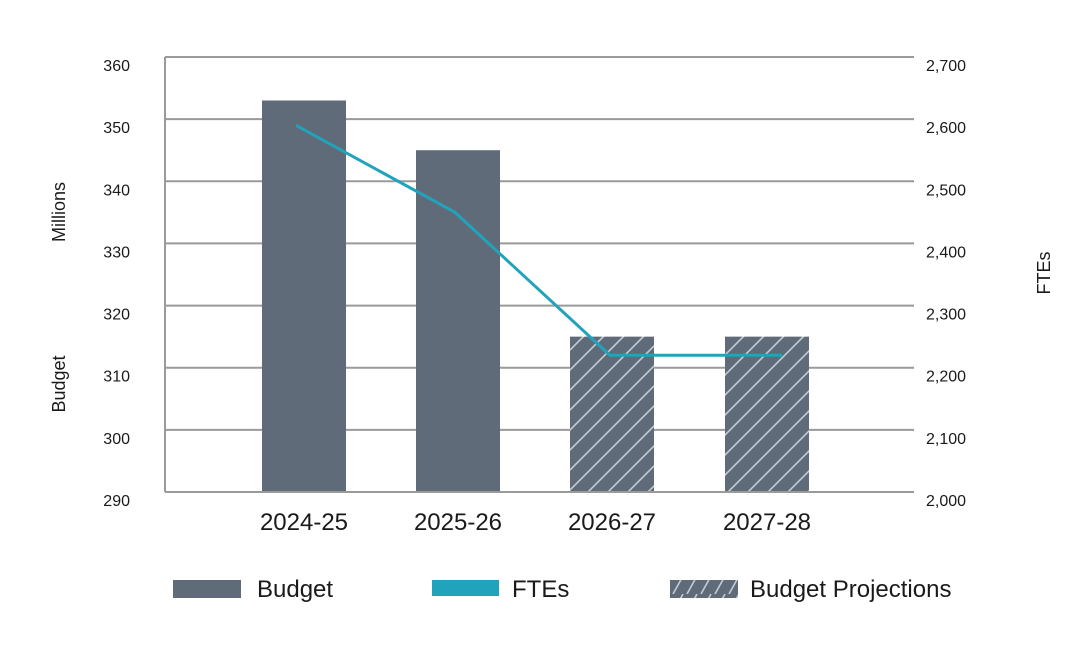 This screenshot has height=672, width=1092. Describe the element at coordinates (946, 377) in the screenshot. I see `right-tick-label: 2,200` at that location.